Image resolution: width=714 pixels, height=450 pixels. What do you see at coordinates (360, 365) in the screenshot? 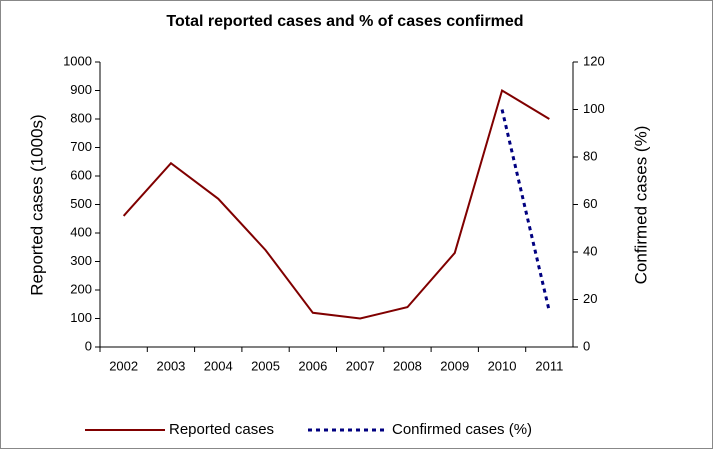
I see `x-tick-label: 2007` at bounding box center [360, 365].